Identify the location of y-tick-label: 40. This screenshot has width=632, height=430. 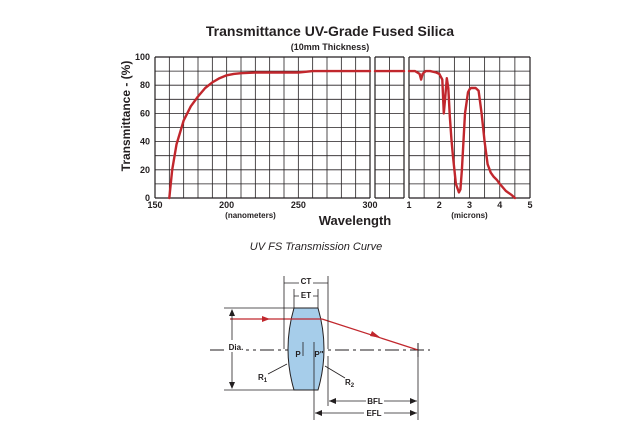
(145, 142).